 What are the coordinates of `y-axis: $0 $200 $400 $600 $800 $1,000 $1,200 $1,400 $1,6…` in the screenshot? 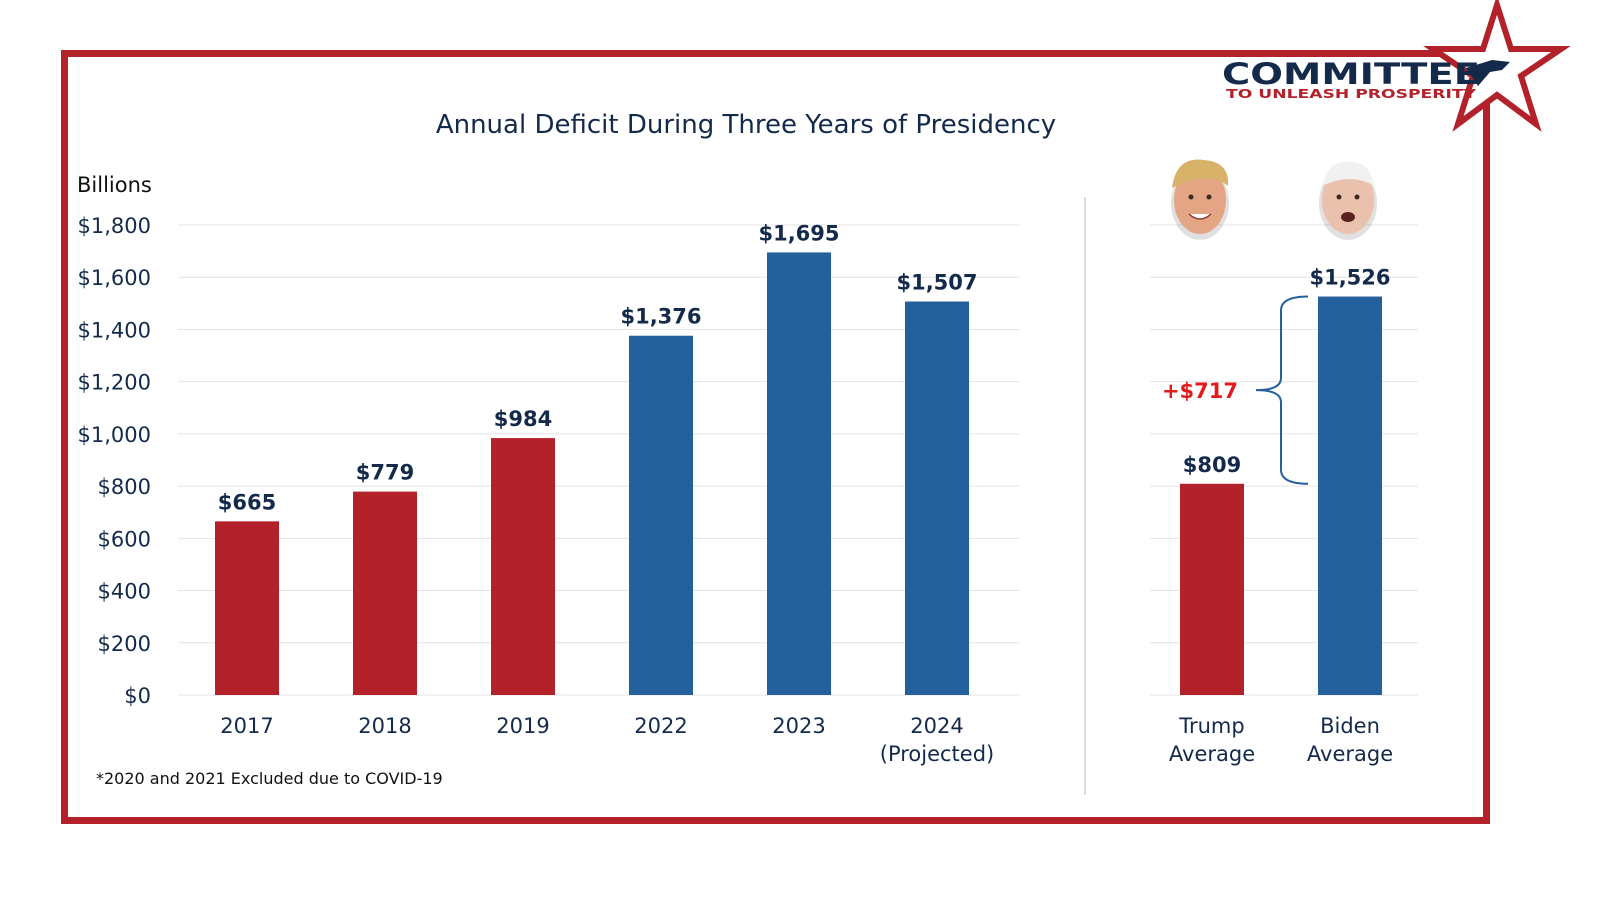 It's located at (114, 461).